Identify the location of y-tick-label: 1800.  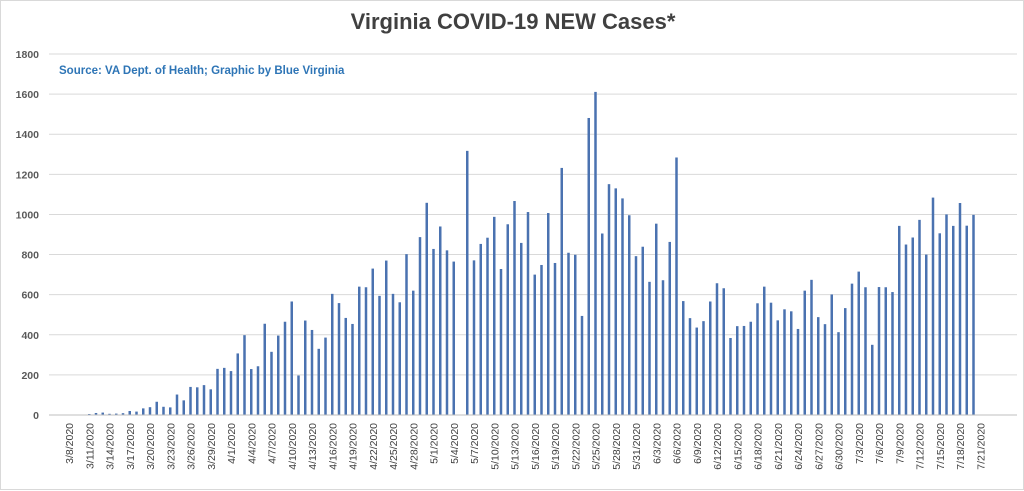
(28, 55).